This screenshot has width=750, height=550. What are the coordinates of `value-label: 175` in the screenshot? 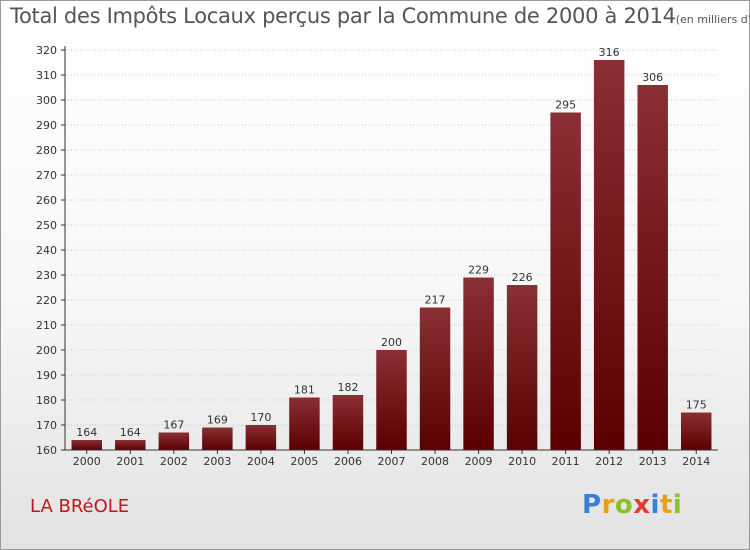 It's located at (696, 405).